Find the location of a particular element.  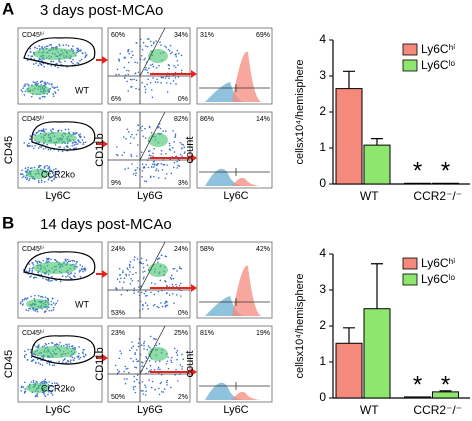

quadrant-percent: 2% is located at coordinates (183, 397).